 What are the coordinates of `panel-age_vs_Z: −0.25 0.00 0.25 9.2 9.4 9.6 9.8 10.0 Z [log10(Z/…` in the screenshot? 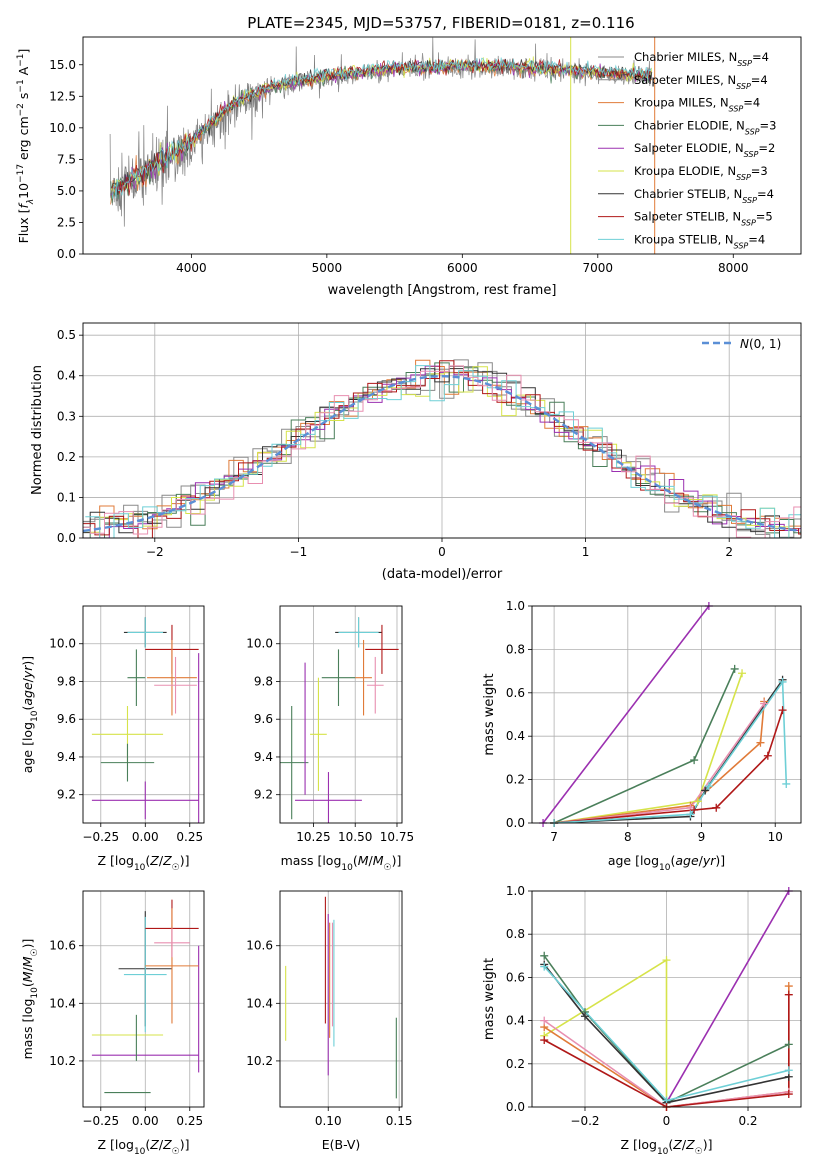 It's located at (112, 739).